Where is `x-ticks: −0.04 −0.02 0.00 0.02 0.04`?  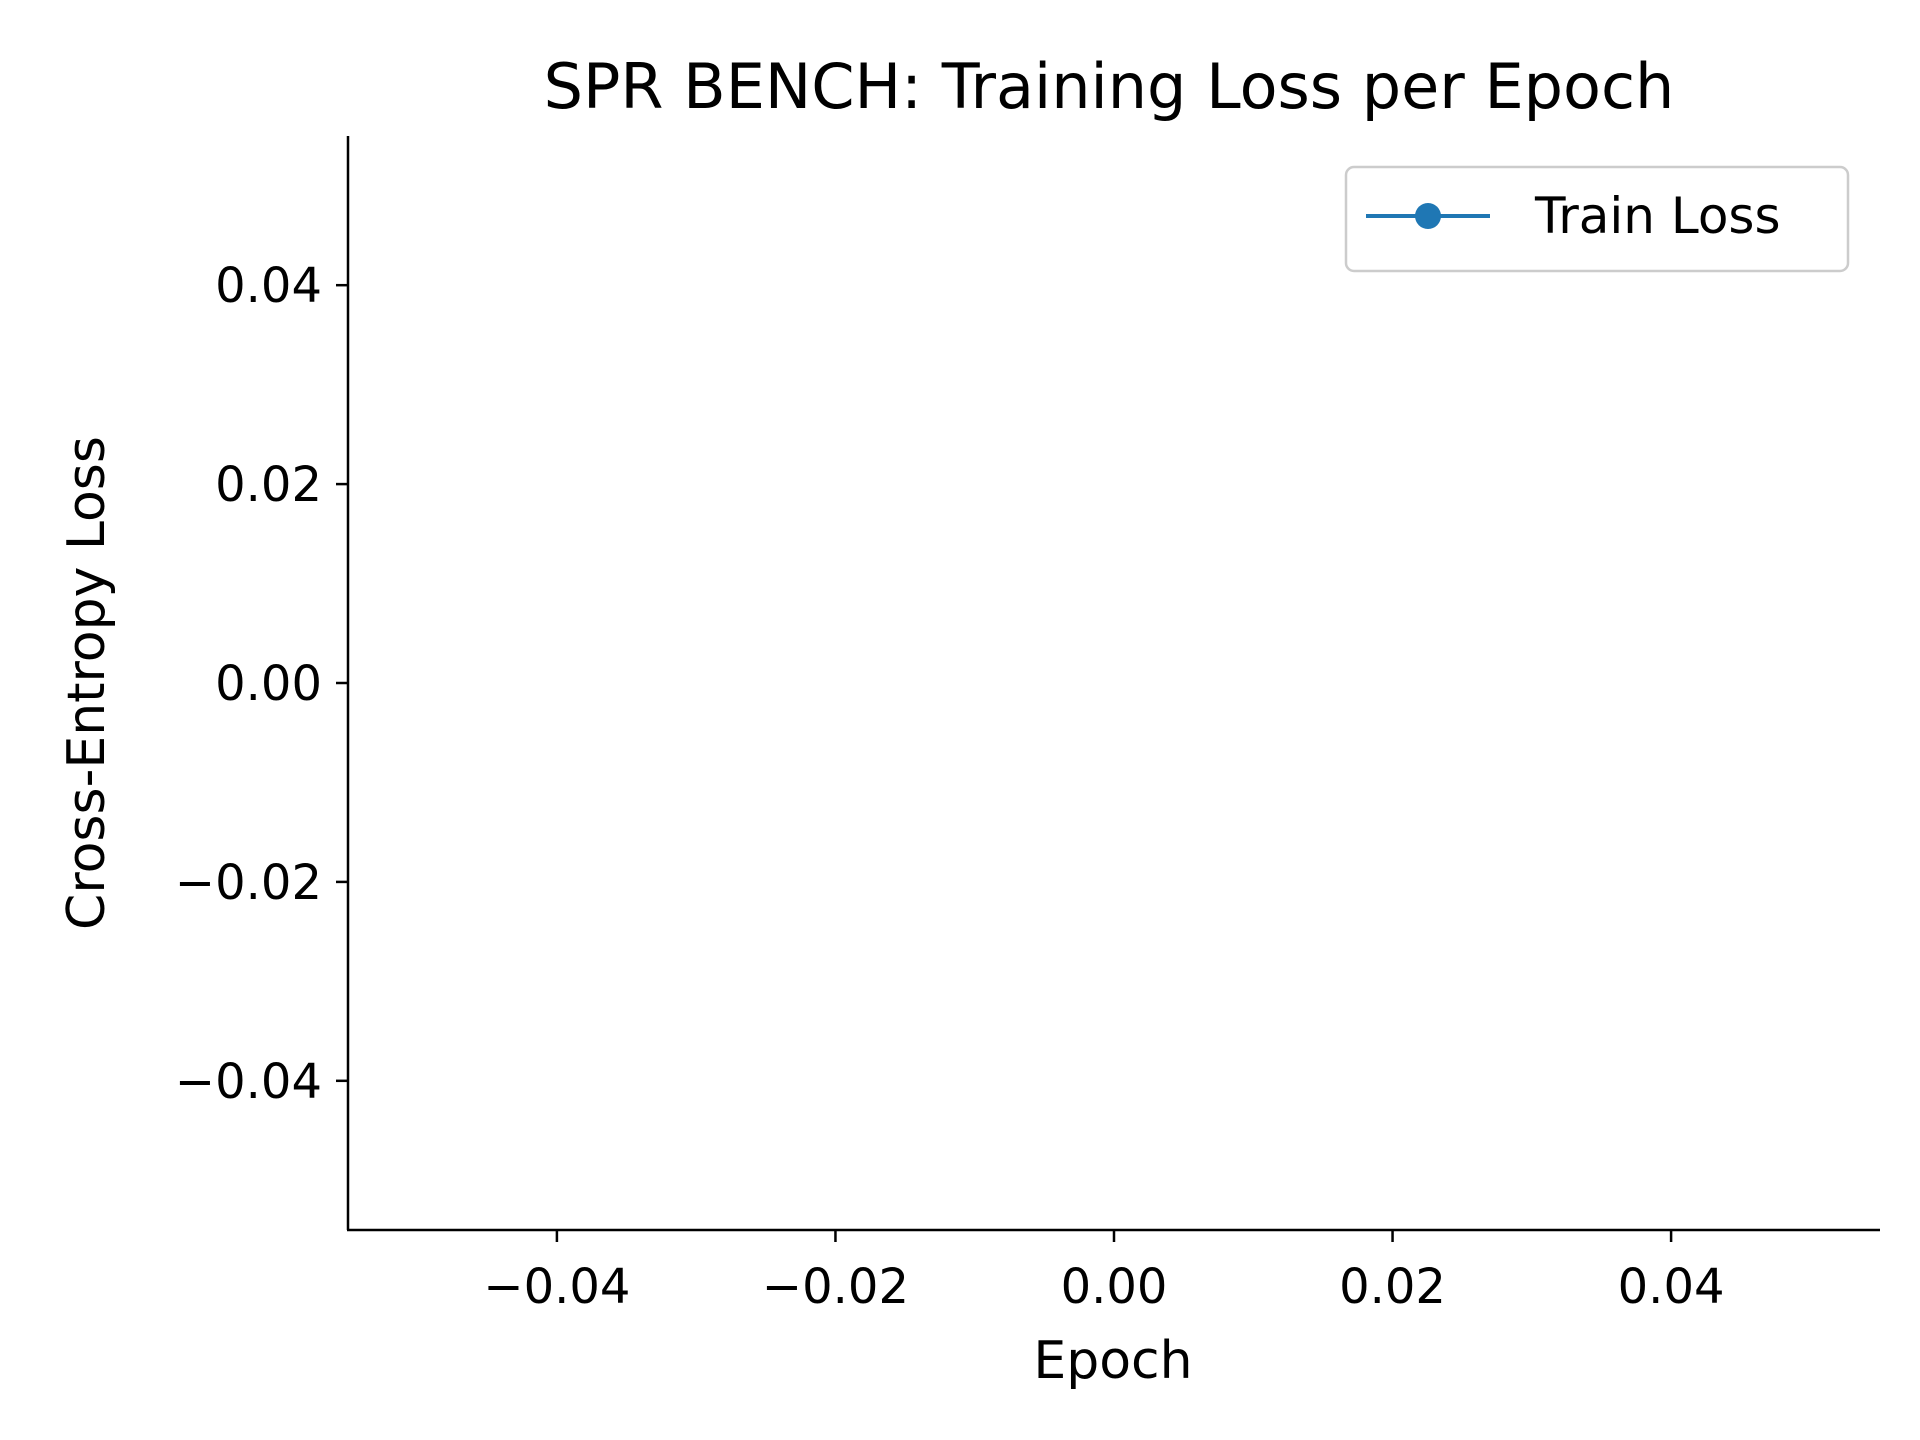 x-ticks: −0.04 −0.02 0.00 0.02 0.04 is located at coordinates (1104, 1272).